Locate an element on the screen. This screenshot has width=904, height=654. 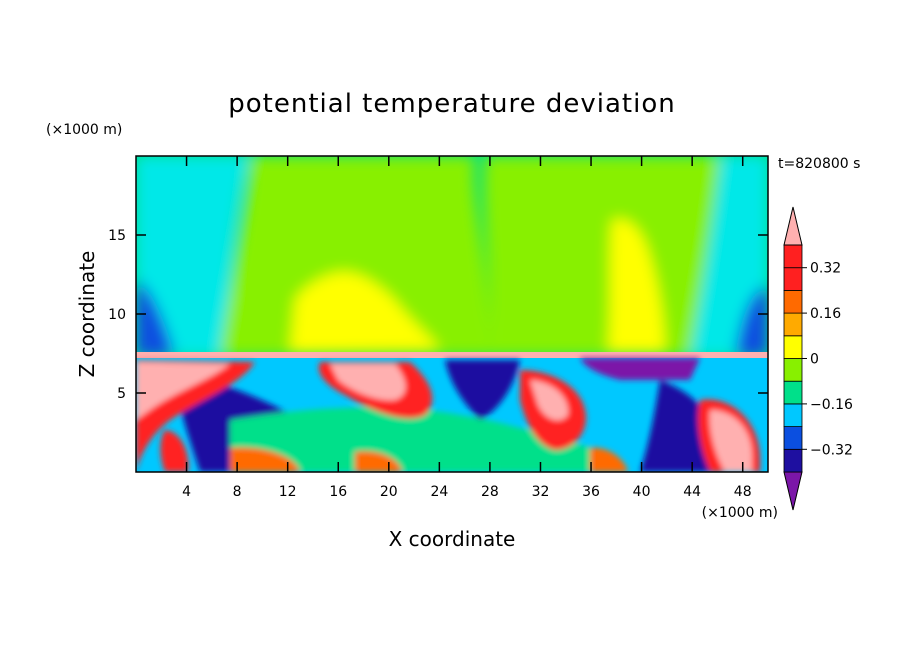
colorbar: 0.32 0.16 0 −0.16 −0.32 is located at coordinates (818, 358).